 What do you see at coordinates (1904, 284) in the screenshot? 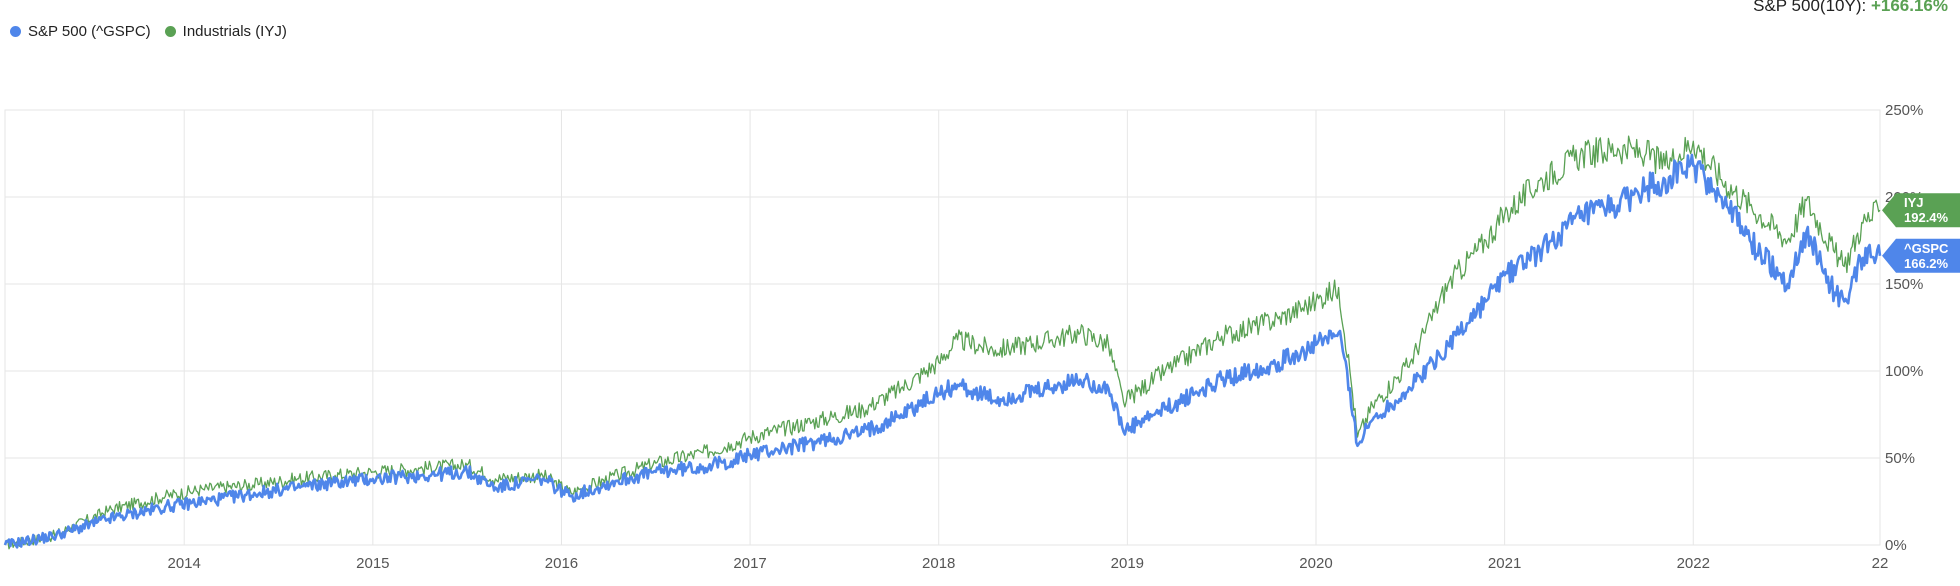
I see `y-tick-label: 150%` at bounding box center [1904, 284].